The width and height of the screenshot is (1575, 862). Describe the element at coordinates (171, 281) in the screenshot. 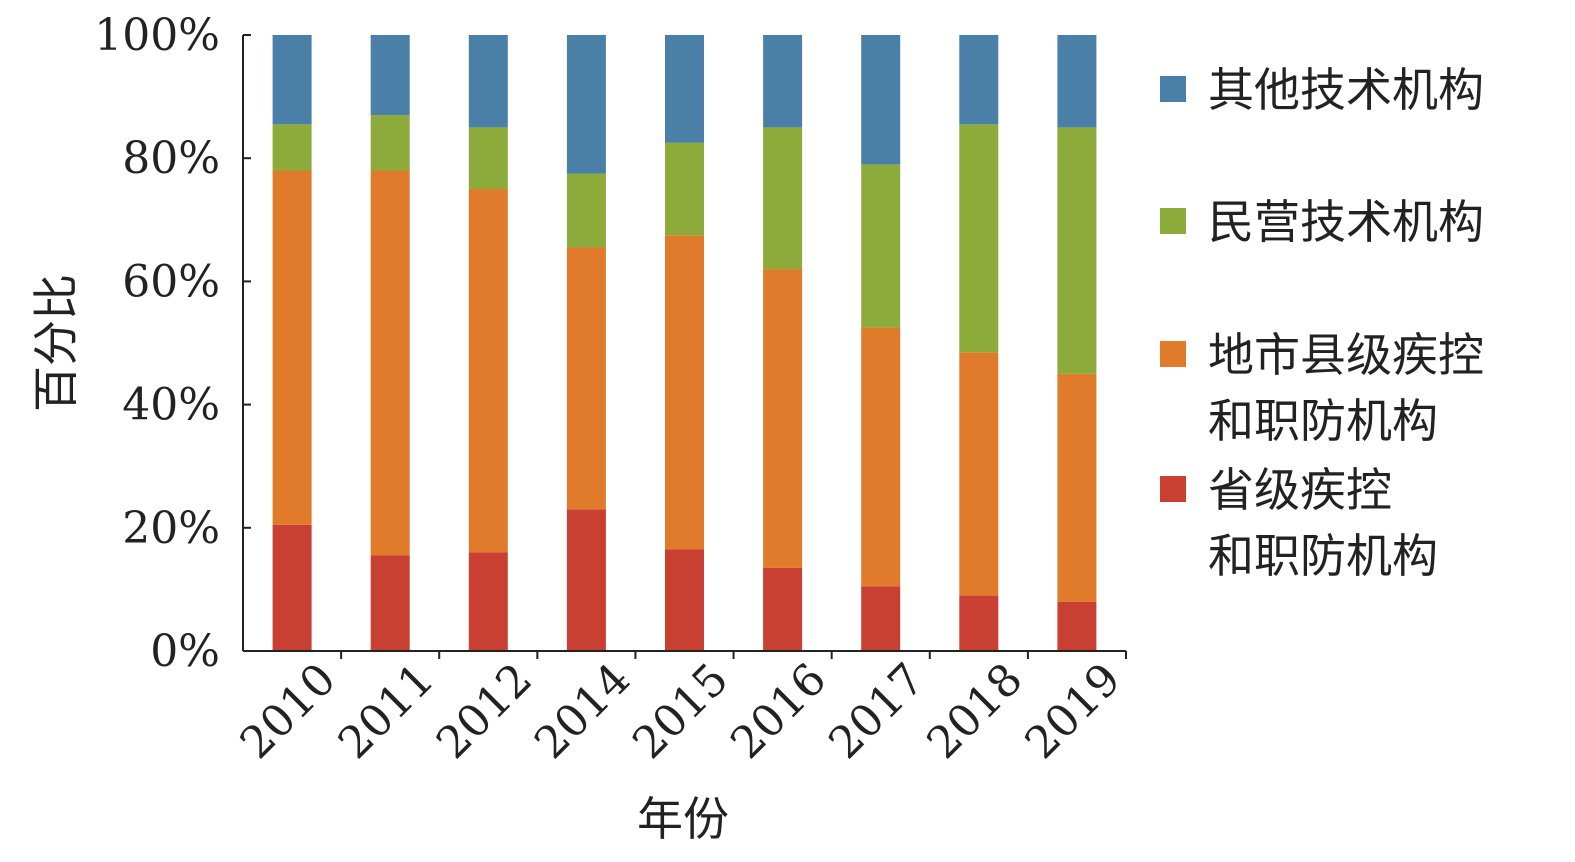

I see `y-tick-label: 60%` at that location.